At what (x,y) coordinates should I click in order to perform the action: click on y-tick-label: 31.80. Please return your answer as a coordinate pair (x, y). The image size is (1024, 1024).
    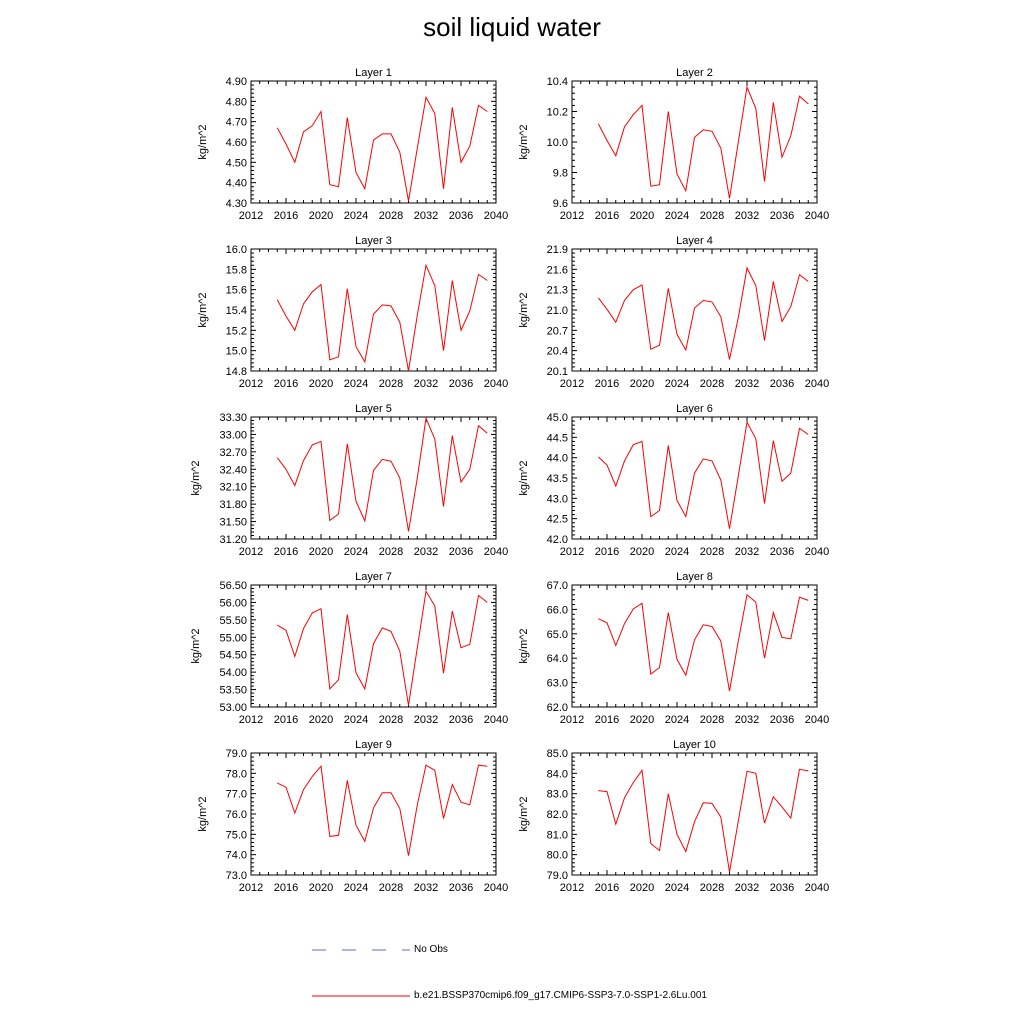
    Looking at the image, I should click on (233, 505).